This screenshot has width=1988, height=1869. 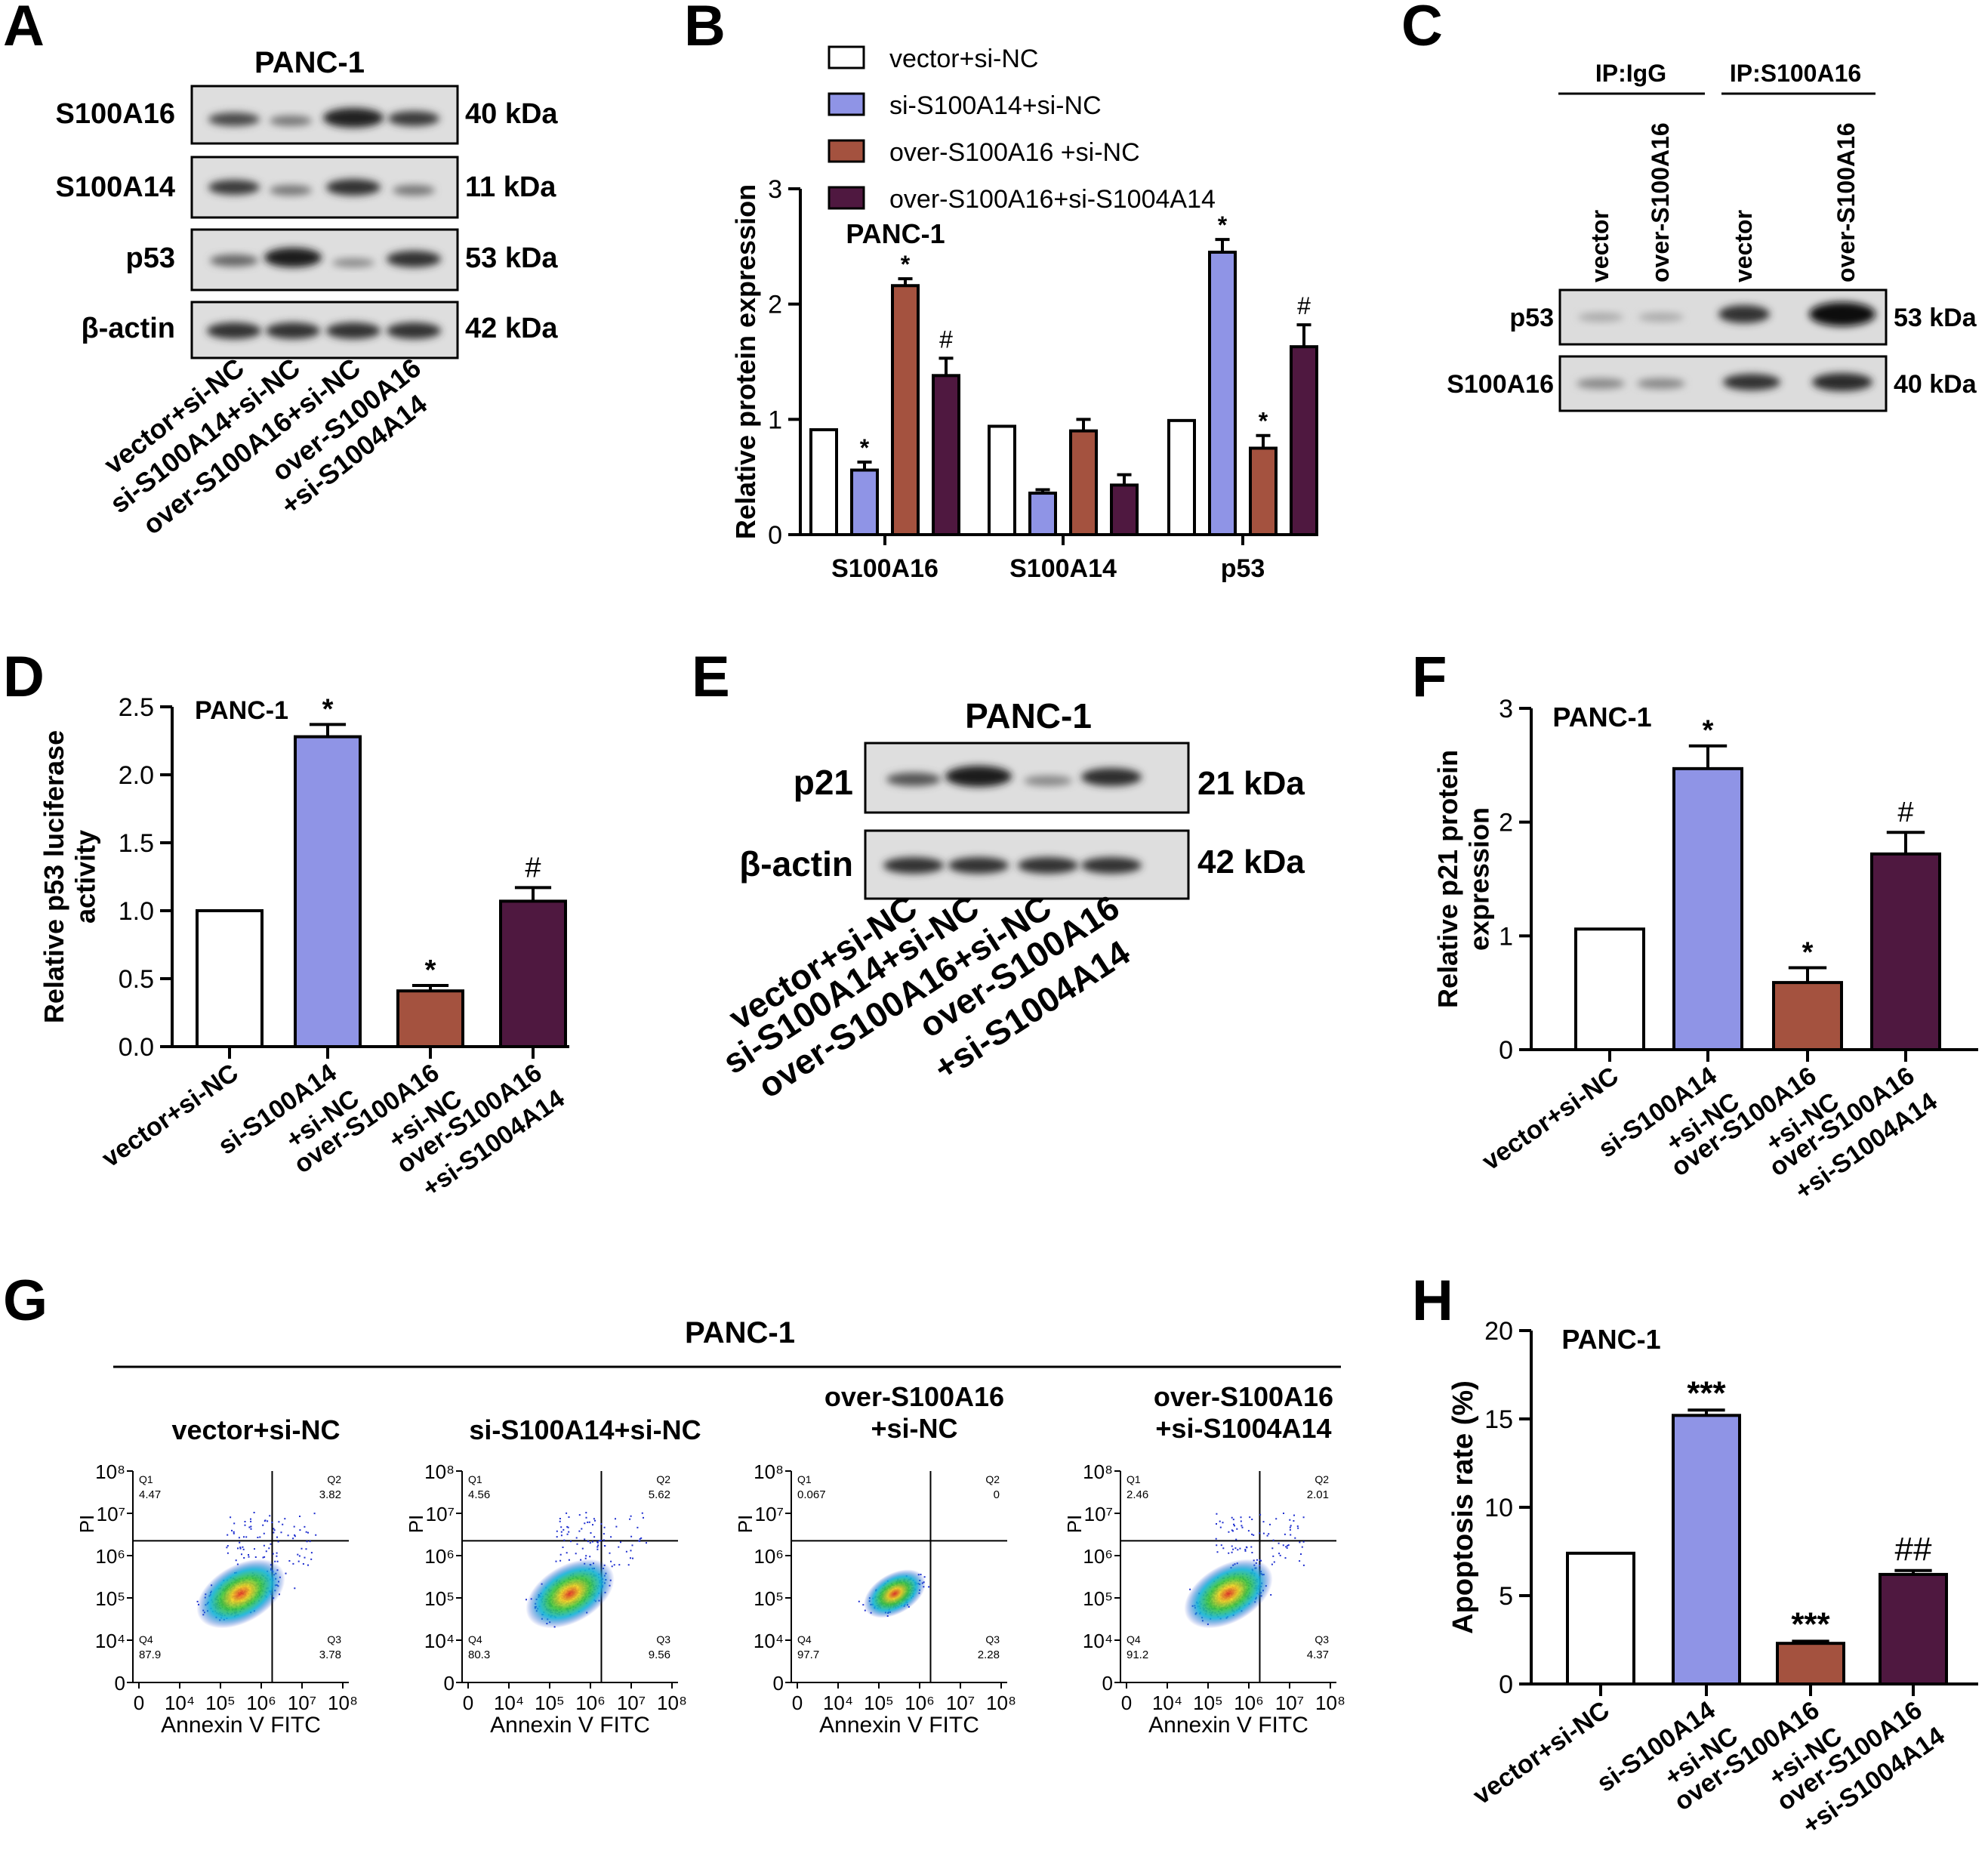 What do you see at coordinates (1630, 73) in the screenshot?
I see `ip-group-label: IP:IgG` at bounding box center [1630, 73].